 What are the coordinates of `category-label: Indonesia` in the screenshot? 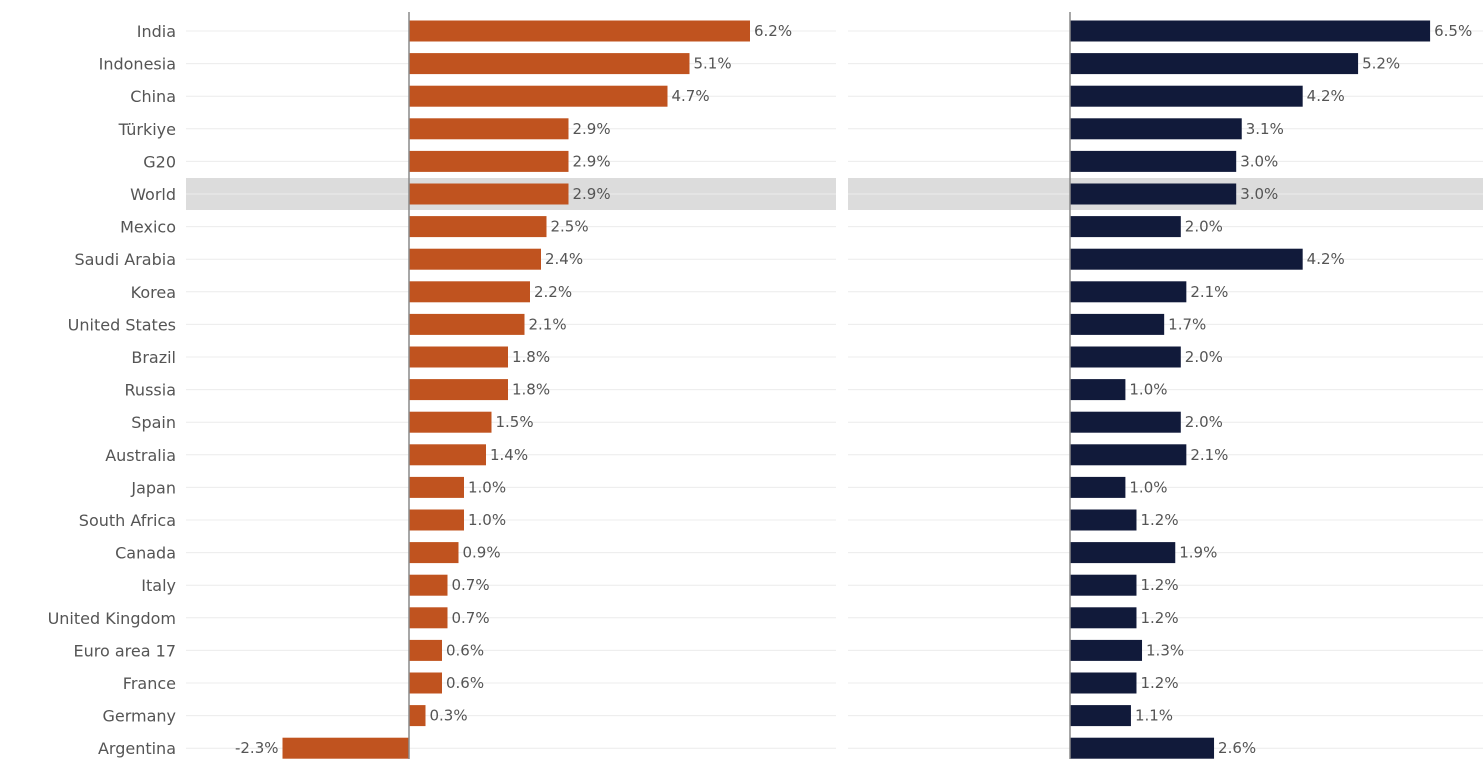 It's located at (137, 64).